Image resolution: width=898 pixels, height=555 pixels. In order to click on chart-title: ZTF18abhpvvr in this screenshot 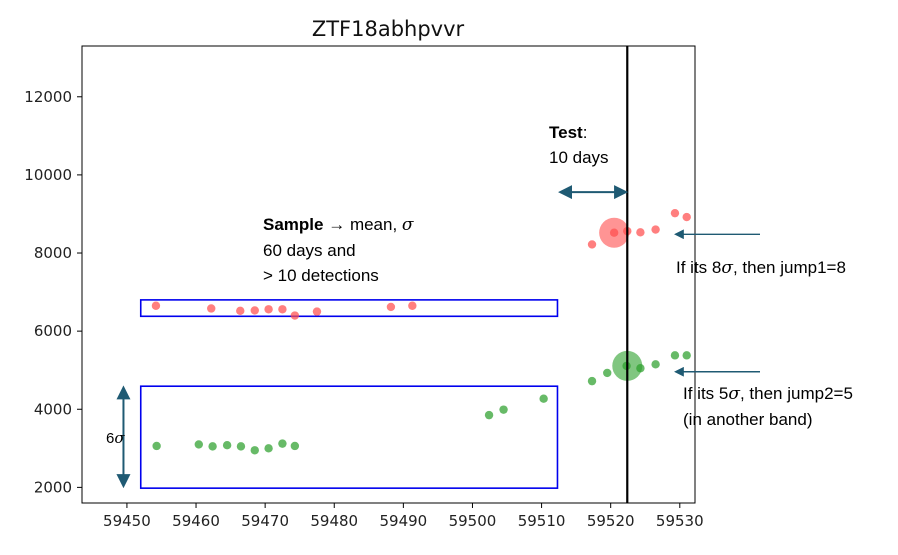, I will do `click(388, 29)`.